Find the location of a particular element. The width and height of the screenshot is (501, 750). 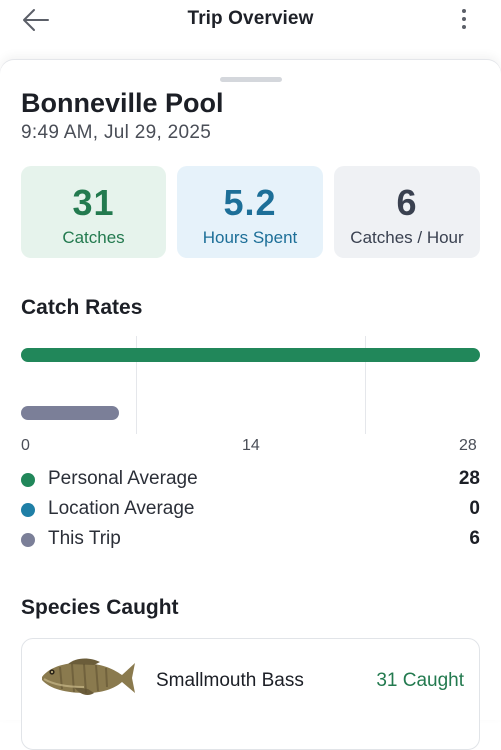

top-app-bar: Trip Overview is located at coordinates (250, 30).